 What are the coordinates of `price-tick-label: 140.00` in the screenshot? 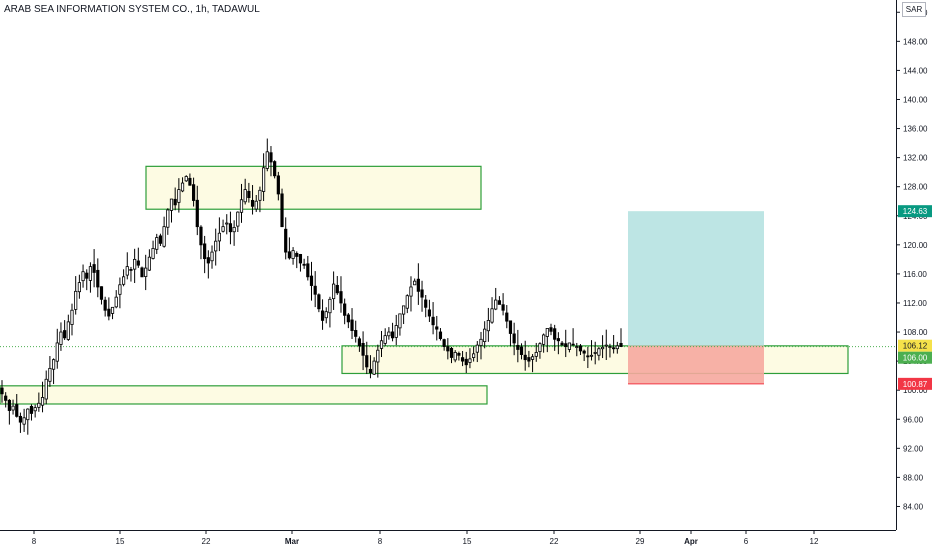 It's located at (915, 99).